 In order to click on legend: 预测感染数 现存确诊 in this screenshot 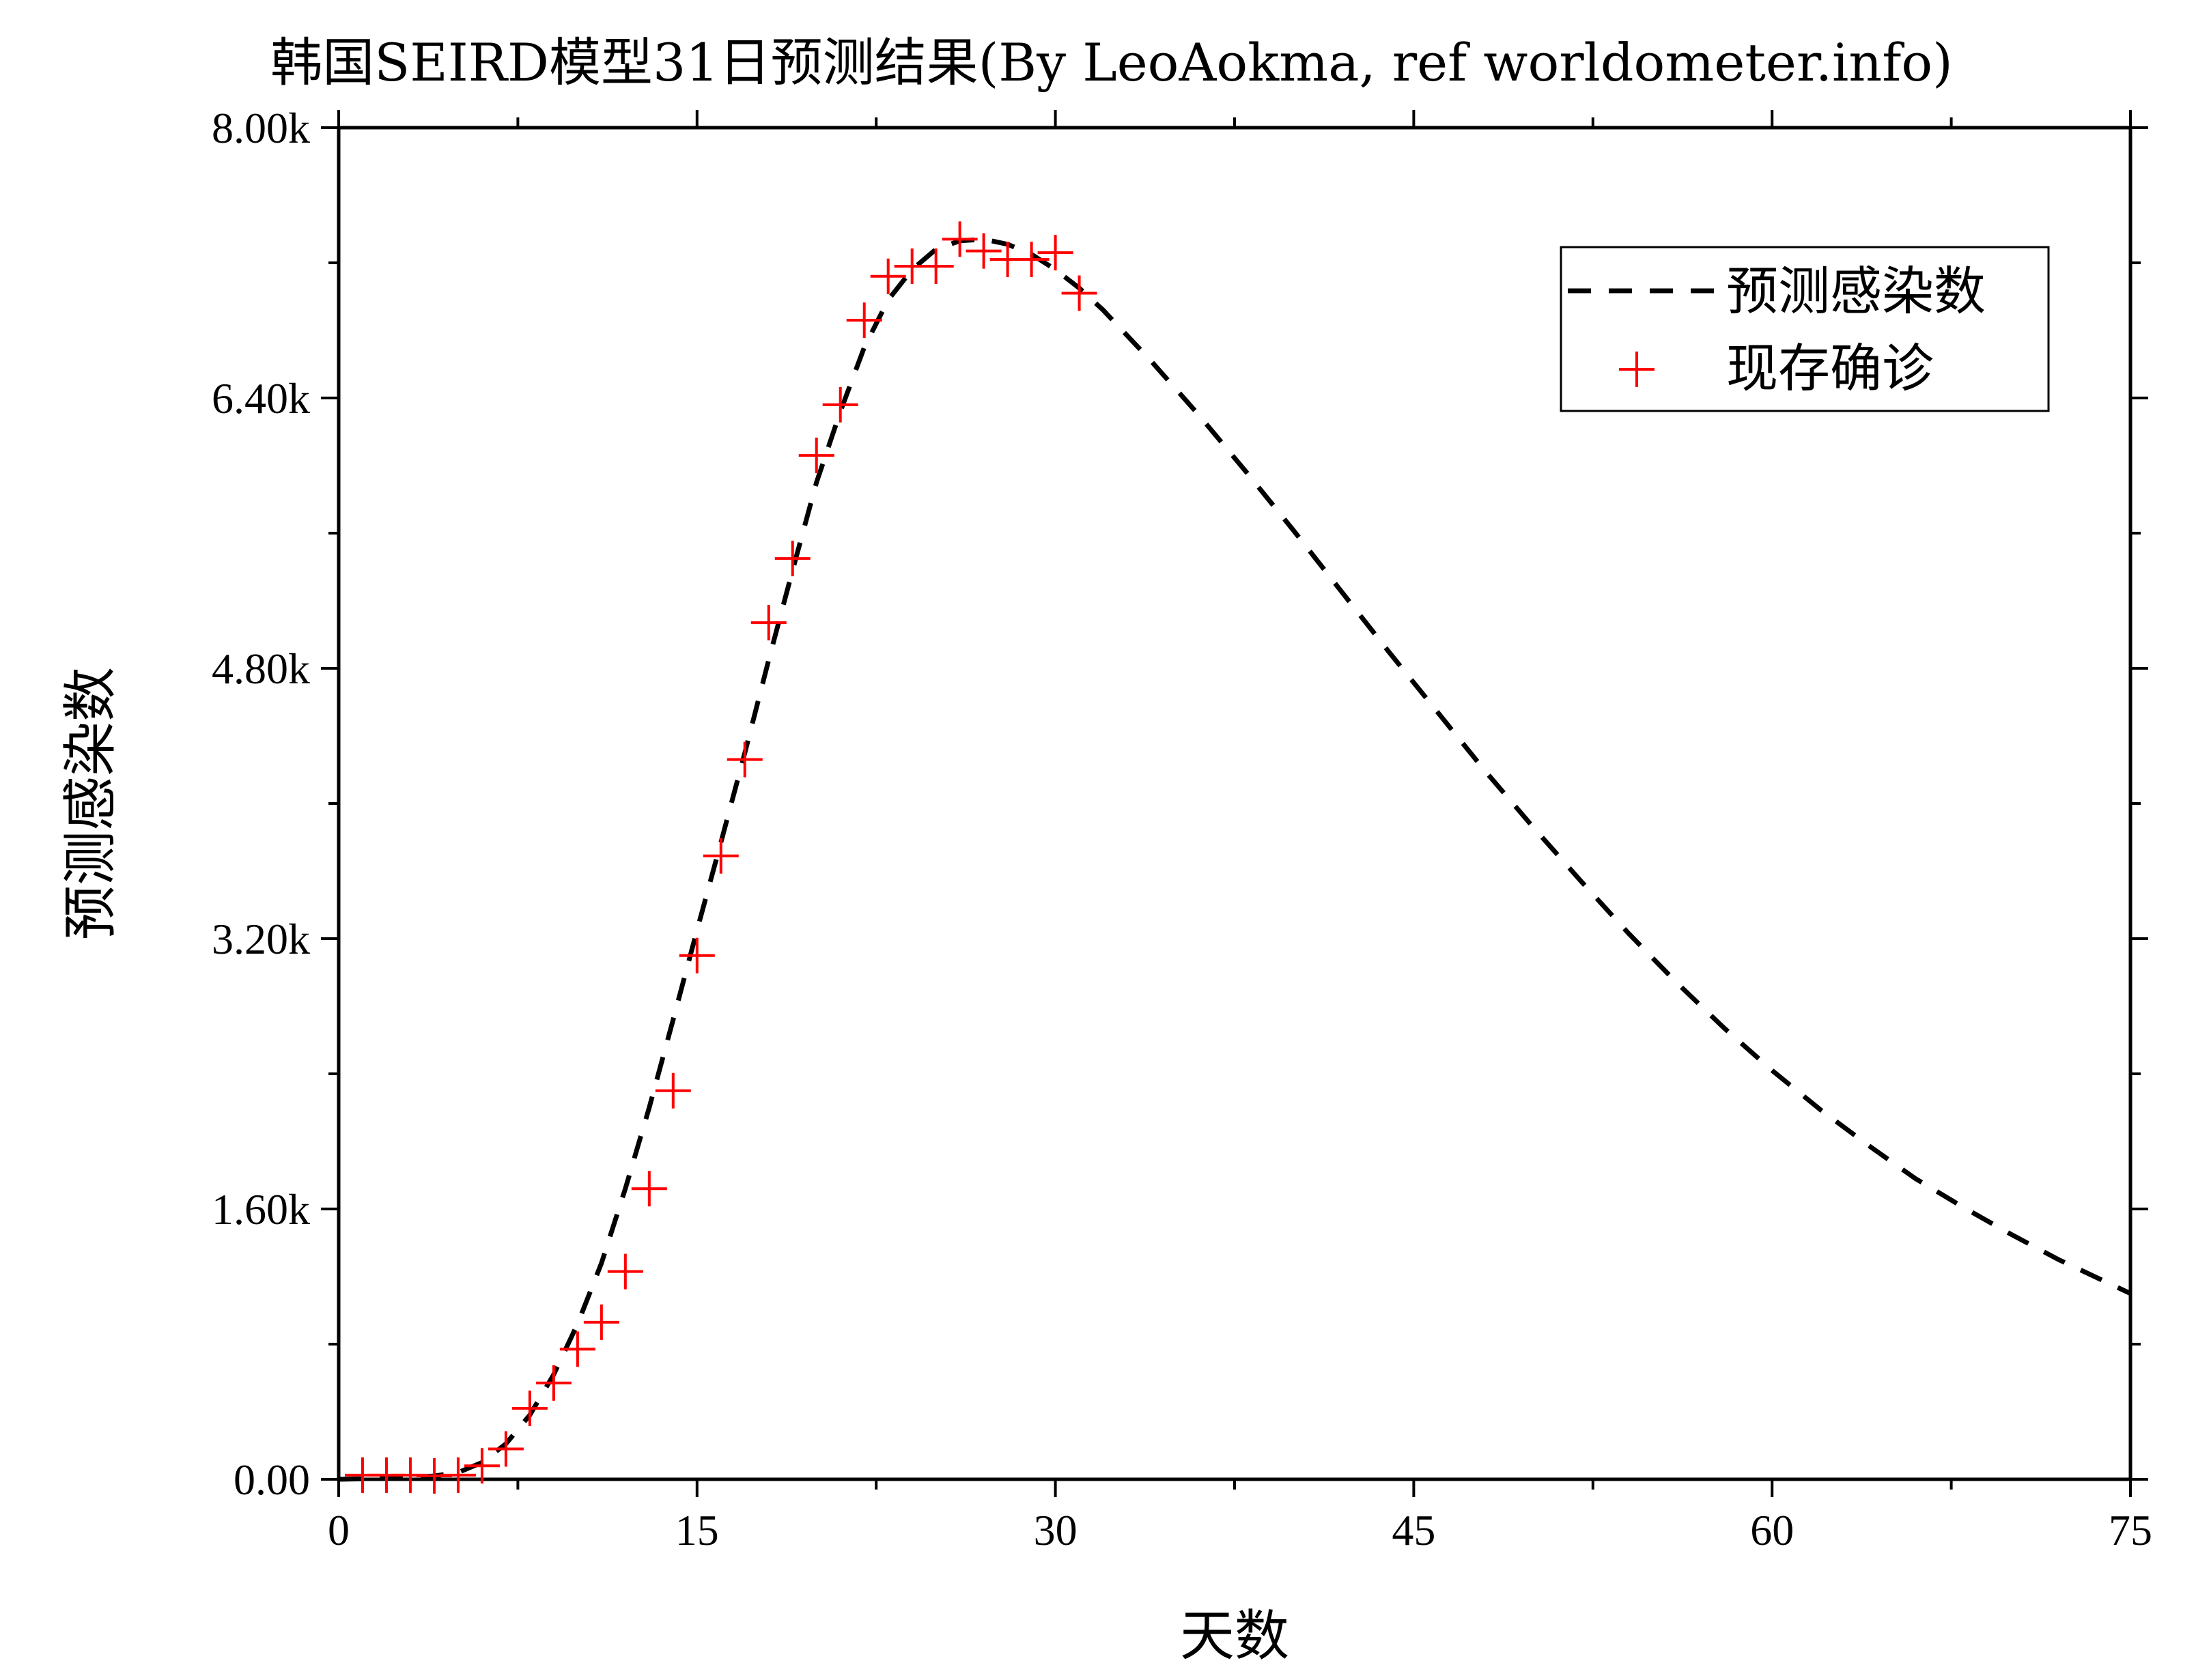, I will do `click(1805, 329)`.